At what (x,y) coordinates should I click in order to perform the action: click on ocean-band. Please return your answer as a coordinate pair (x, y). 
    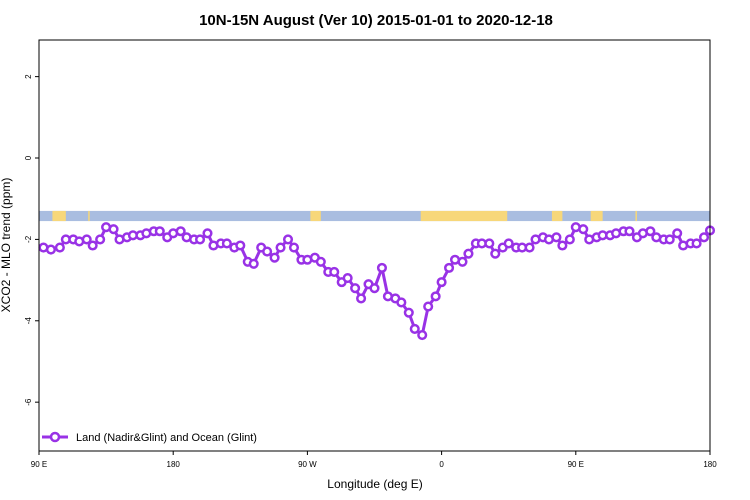
    Looking at the image, I should click on (374, 216).